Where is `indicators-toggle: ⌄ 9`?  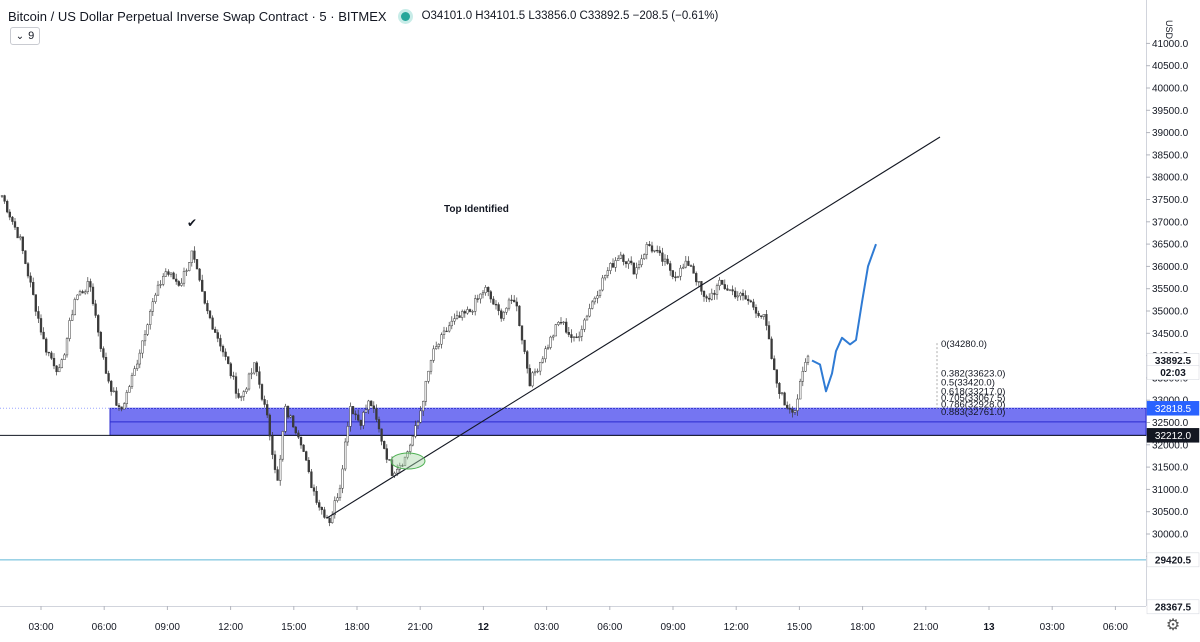 indicators-toggle: ⌄ 9 is located at coordinates (25, 36).